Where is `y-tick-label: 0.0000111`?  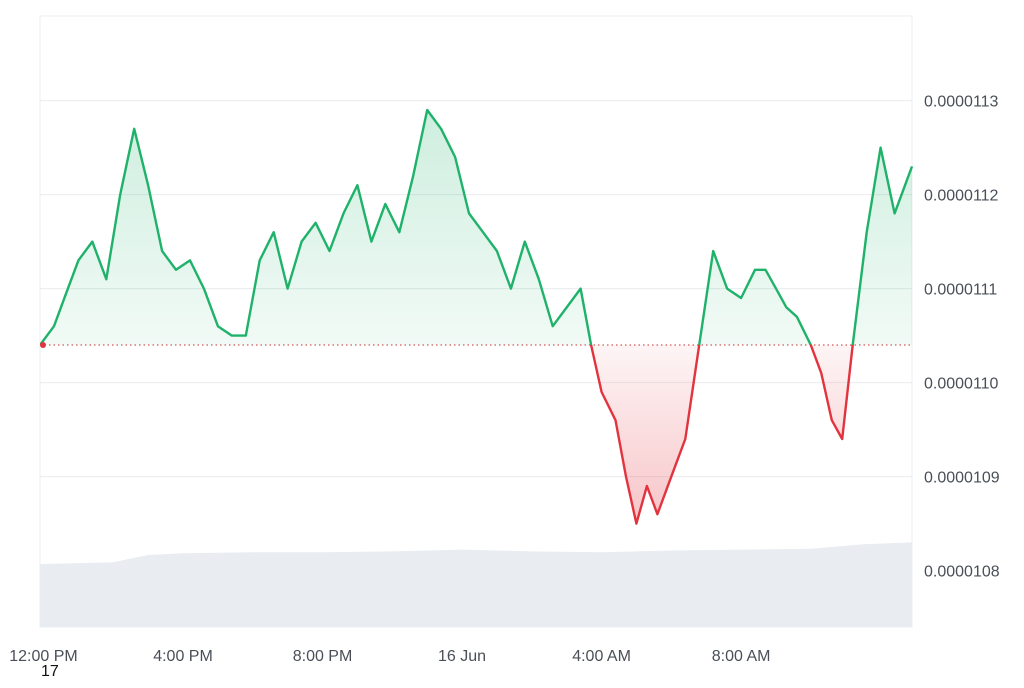 y-tick-label: 0.0000111 is located at coordinates (960, 290).